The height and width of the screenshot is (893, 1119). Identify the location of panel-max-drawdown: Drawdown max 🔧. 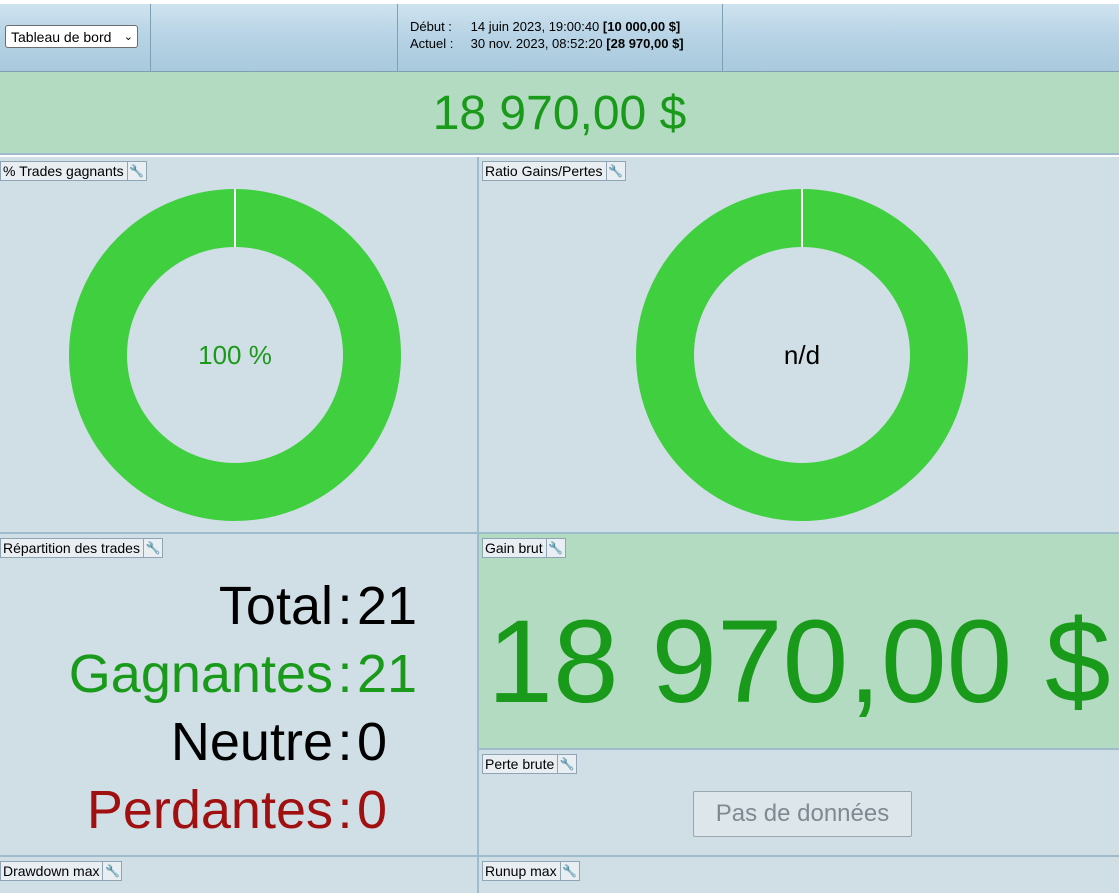
(238, 875).